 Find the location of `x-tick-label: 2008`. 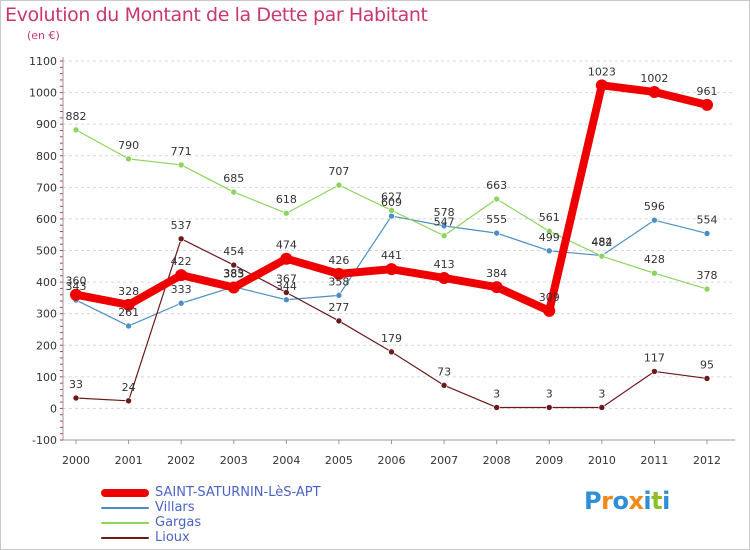

x-tick-label: 2008 is located at coordinates (497, 460).